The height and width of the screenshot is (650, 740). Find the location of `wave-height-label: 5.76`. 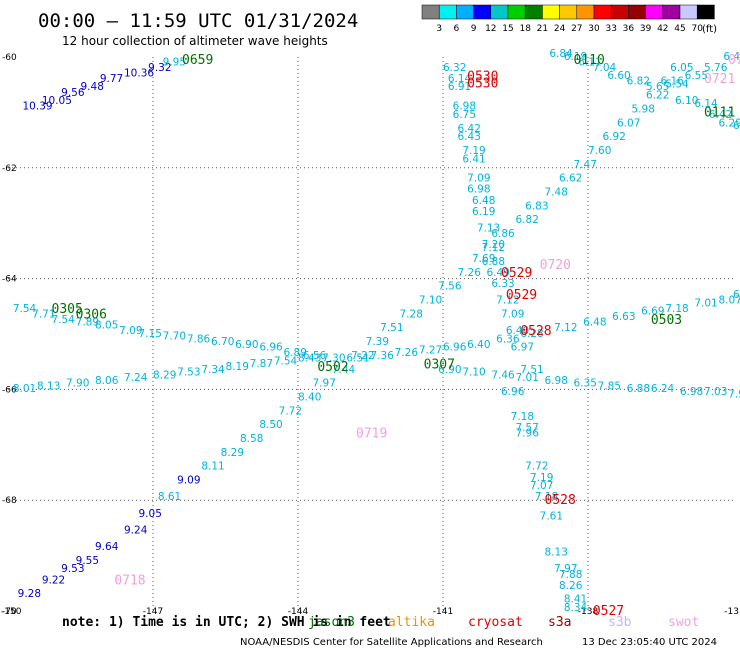

wave-height-label: 5.76 is located at coordinates (716, 68).